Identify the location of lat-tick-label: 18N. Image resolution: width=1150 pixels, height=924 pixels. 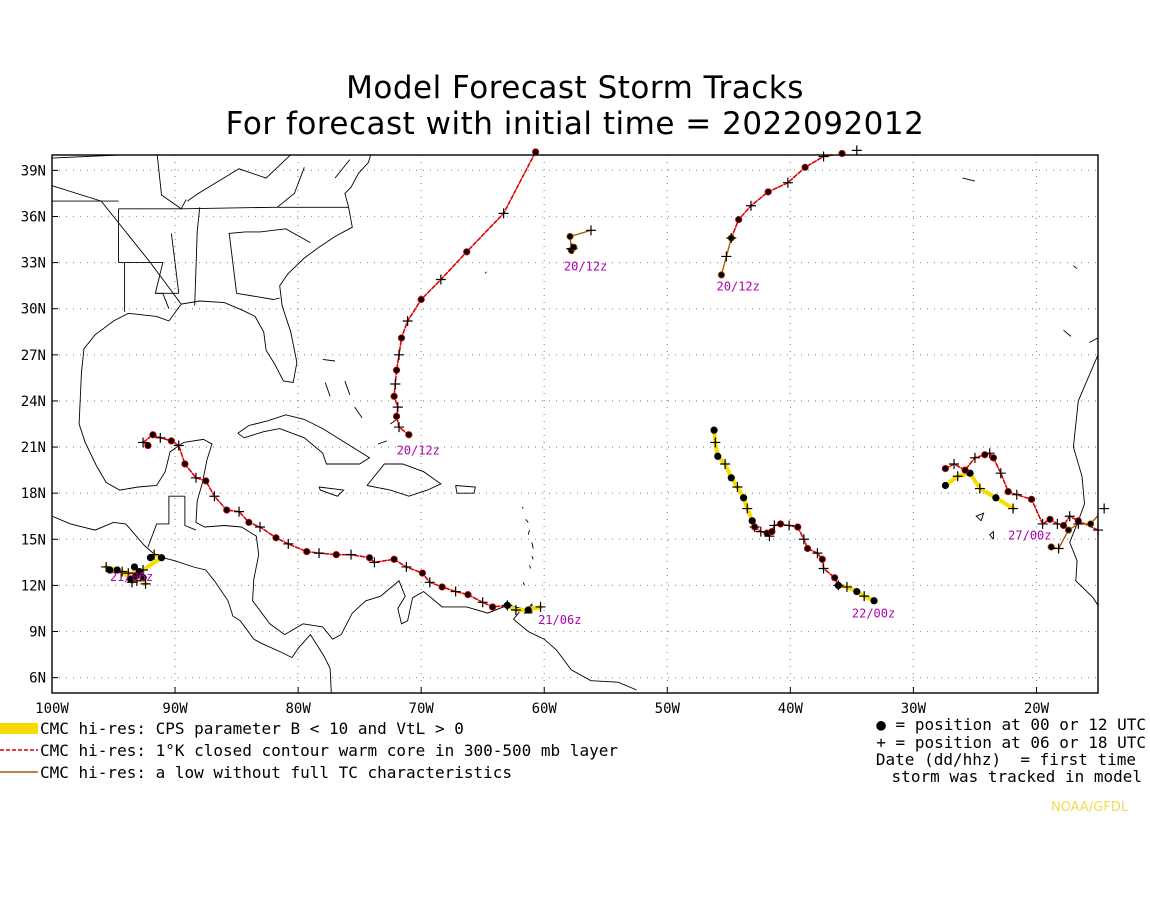
(33, 494).